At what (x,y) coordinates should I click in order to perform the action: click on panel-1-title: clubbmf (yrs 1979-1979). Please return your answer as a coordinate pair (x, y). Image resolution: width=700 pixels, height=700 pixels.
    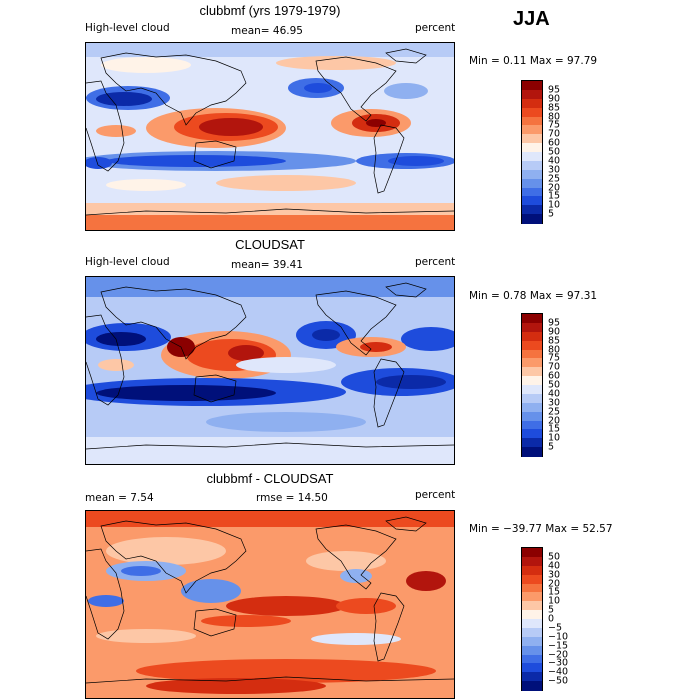
    Looking at the image, I should click on (270, 10).